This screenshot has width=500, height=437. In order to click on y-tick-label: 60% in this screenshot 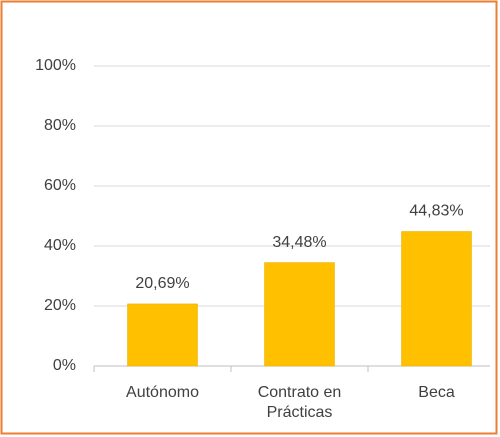, I will do `click(60, 185)`.